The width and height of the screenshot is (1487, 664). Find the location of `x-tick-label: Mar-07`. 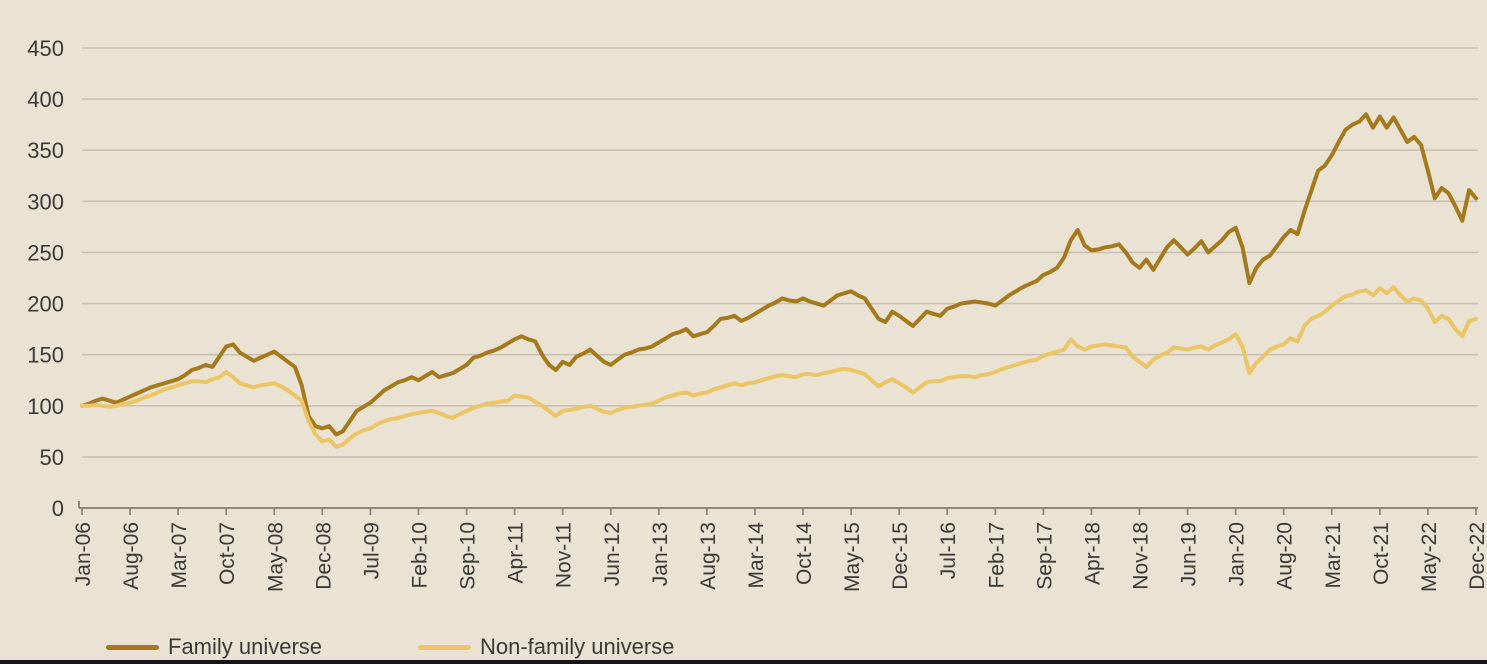

x-tick-label: Mar-07 is located at coordinates (179, 555).